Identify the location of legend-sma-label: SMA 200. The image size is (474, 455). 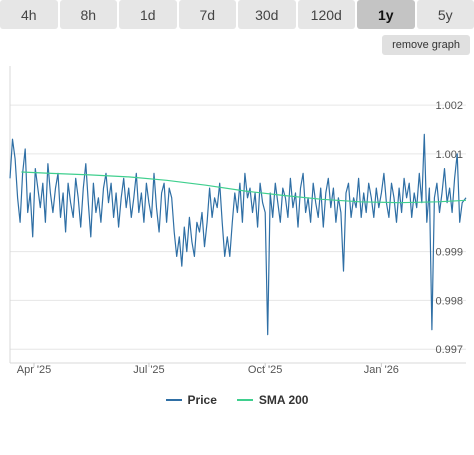
(283, 400).